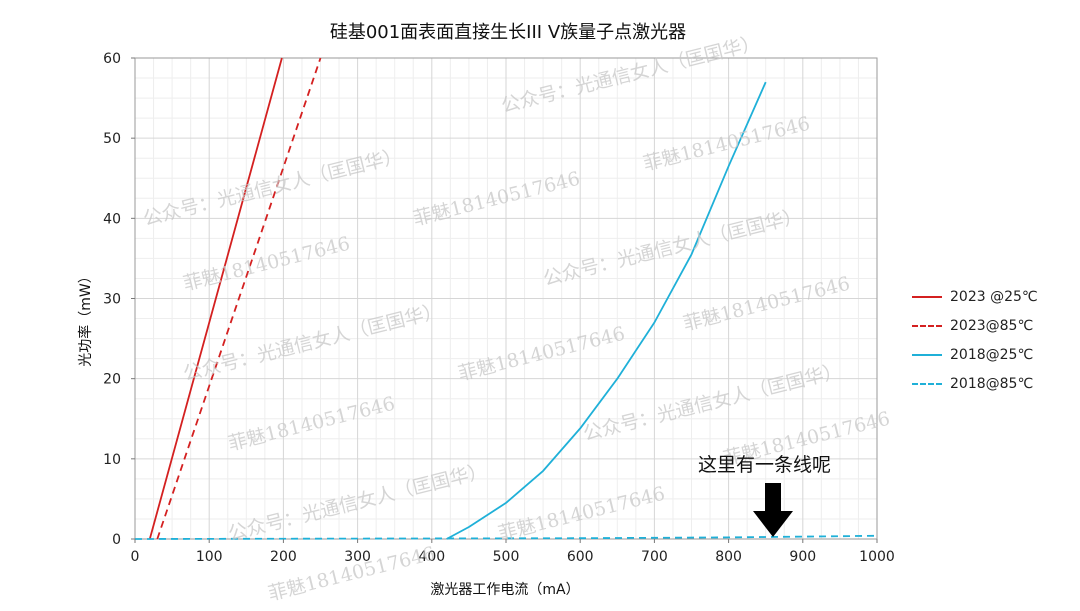  I want to click on x-tick-label: 200, so click(283, 557).